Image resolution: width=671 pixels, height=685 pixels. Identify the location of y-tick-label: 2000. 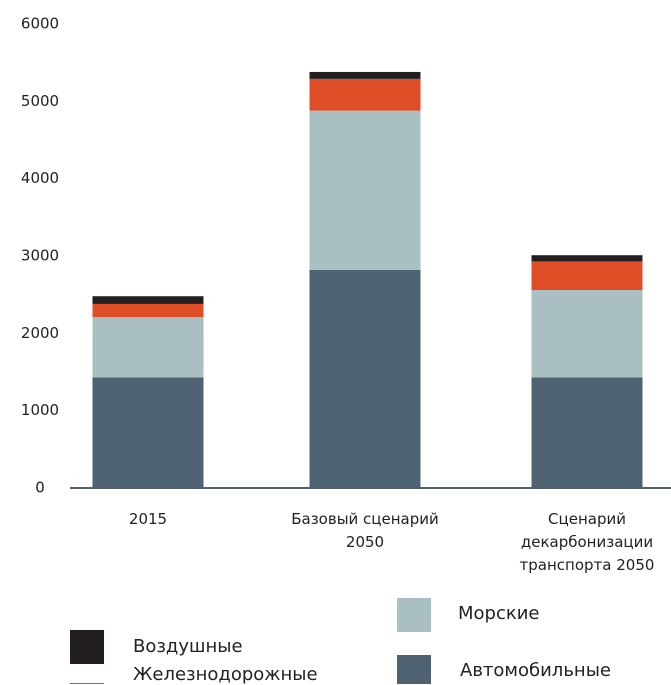
(40, 333).